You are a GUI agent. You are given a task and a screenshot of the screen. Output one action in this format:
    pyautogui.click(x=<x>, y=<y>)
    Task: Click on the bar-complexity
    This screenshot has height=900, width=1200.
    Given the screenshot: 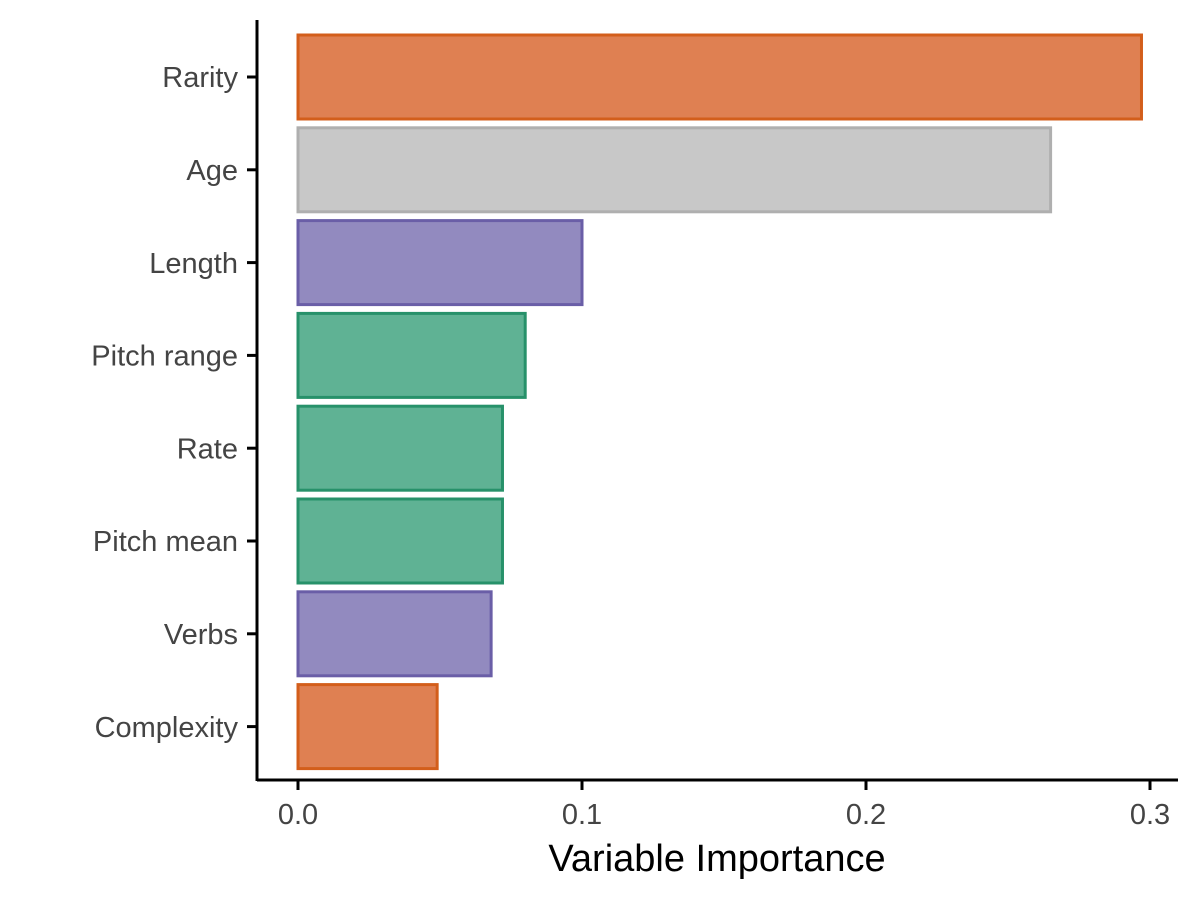 What is the action you would take?
    pyautogui.click(x=367, y=727)
    